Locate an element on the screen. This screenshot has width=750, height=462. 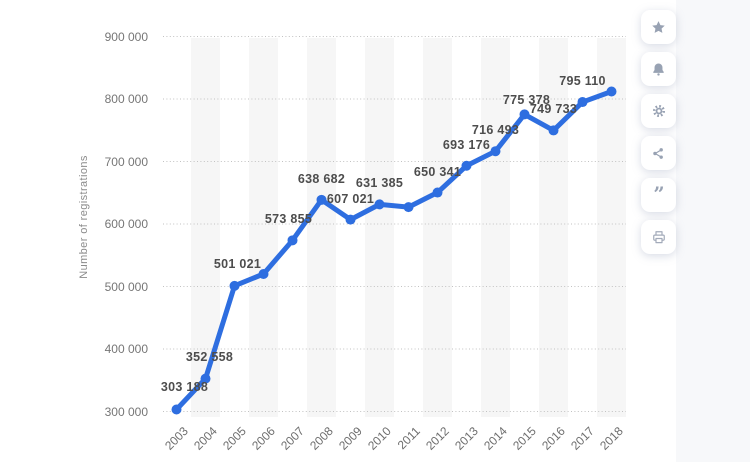
alerts-button is located at coordinates (658, 69).